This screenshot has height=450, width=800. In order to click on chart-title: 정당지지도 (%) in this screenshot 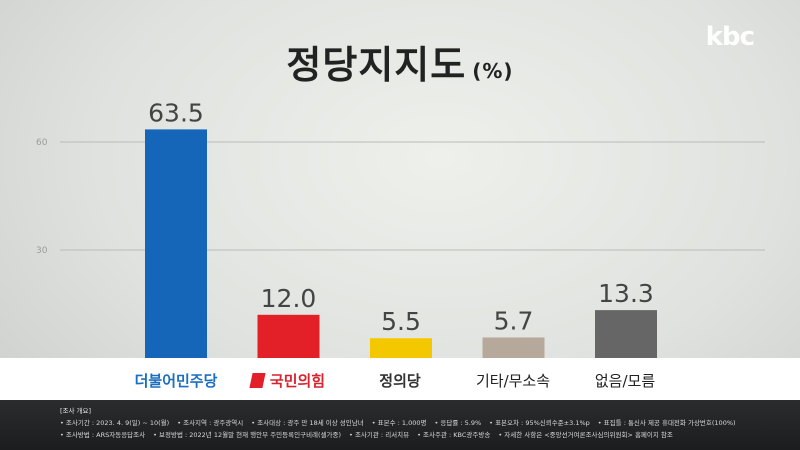, I will do `click(400, 61)`.